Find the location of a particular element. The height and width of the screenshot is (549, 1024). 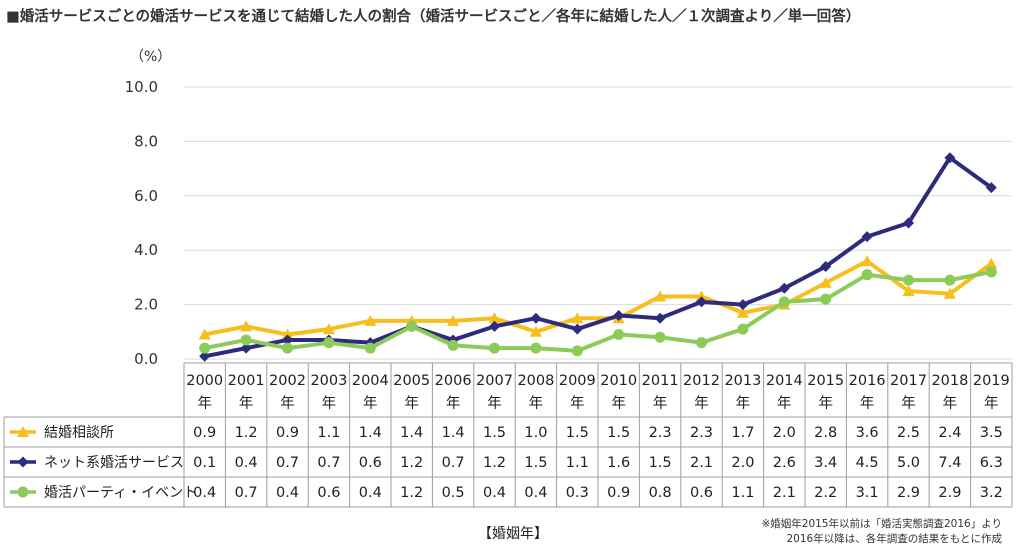

table-cell-value: 0.5 is located at coordinates (453, 493).